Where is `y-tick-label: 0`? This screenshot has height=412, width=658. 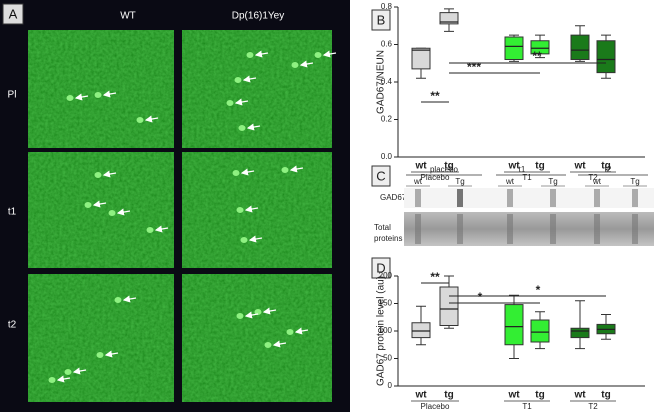
y-tick-label: 0 is located at coordinates (390, 385).